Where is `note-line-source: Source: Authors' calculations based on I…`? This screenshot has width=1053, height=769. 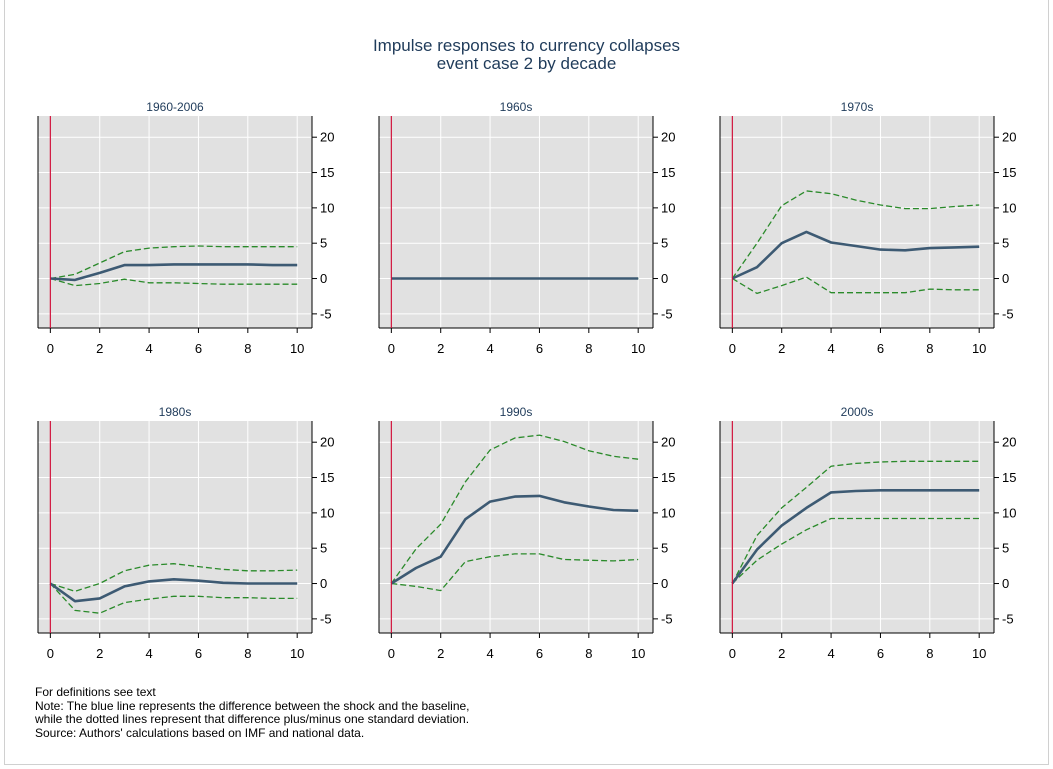 note-line-source: Source: Authors' calculations based on I… is located at coordinates (200, 732).